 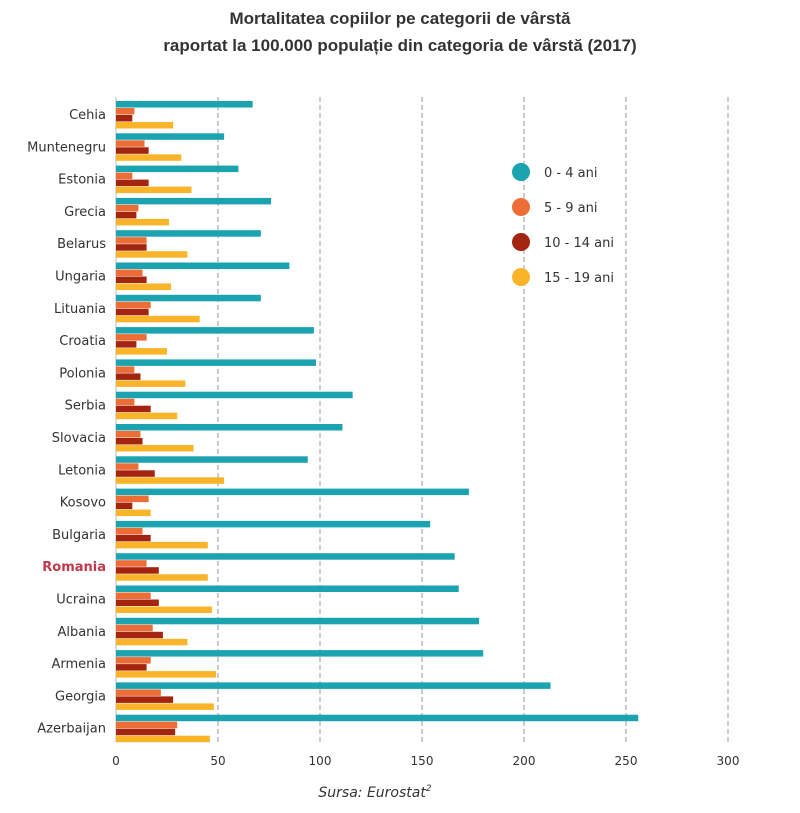 What do you see at coordinates (579, 243) in the screenshot?
I see `legend-label: 10 - 14 ani` at bounding box center [579, 243].